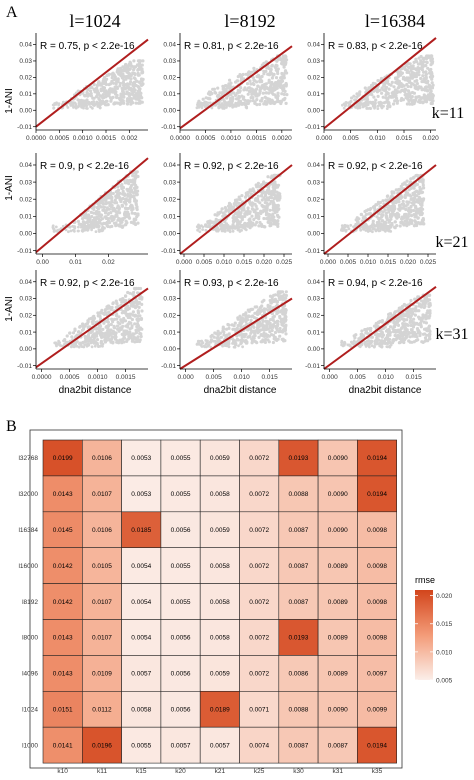 The width and height of the screenshot is (474, 780). Describe the element at coordinates (169, 282) in the screenshot. I see `y-tick-label: 0.04` at that location.